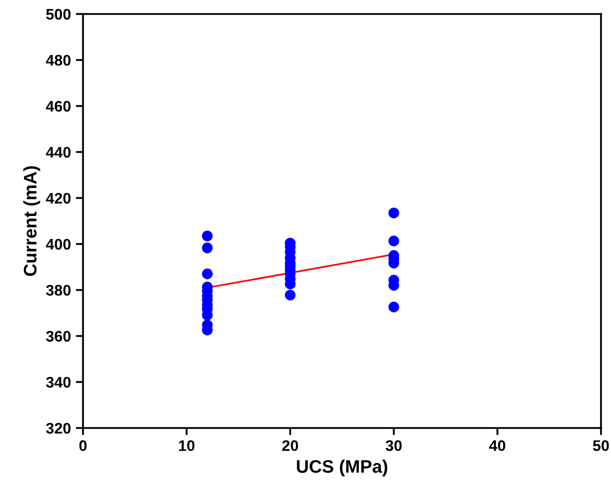 This screenshot has height=497, width=611. I want to click on x-tick-label: 20, so click(290, 446).